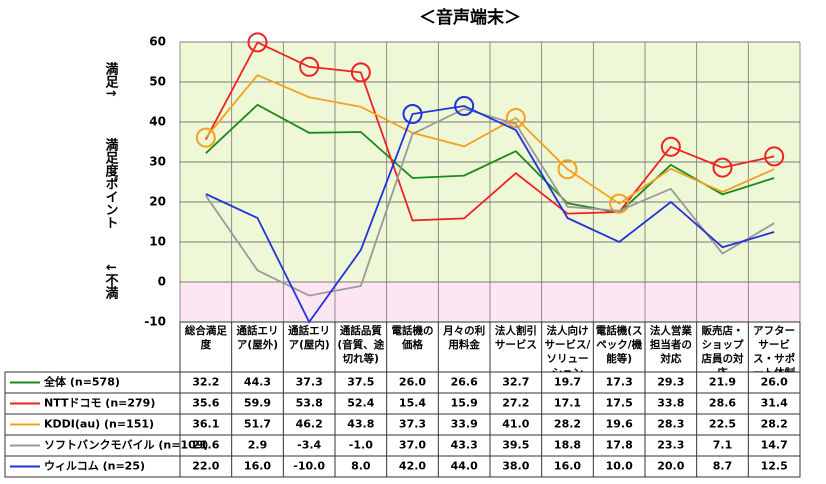 The width and height of the screenshot is (826, 484). What do you see at coordinates (205, 466) in the screenshot?
I see `table-value: 22.0` at bounding box center [205, 466].